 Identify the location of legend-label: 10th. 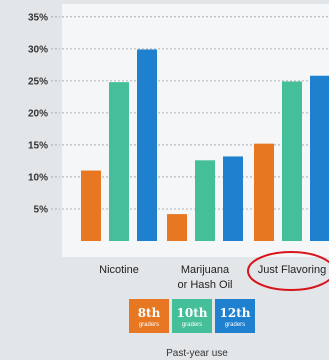
(192, 313).